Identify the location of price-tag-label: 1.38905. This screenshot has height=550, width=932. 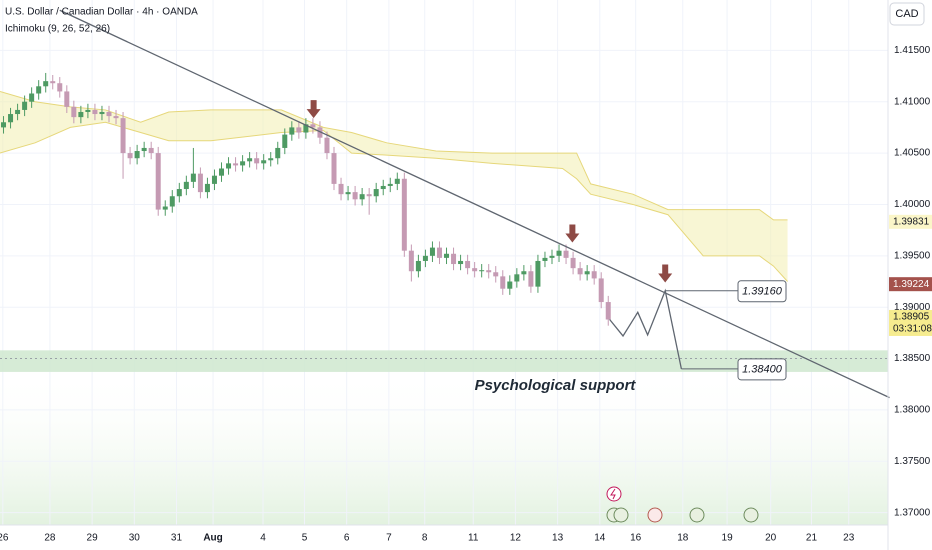
(911, 317).